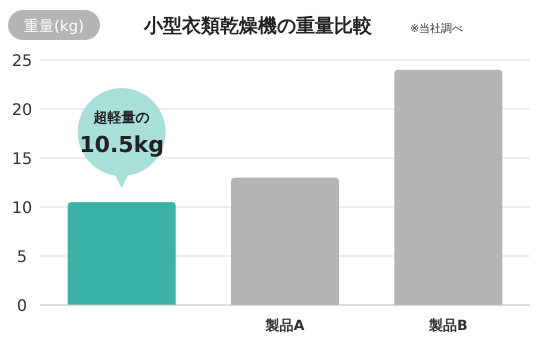  Describe the element at coordinates (448, 326) in the screenshot. I see `x-tick-label: 製品B` at that location.